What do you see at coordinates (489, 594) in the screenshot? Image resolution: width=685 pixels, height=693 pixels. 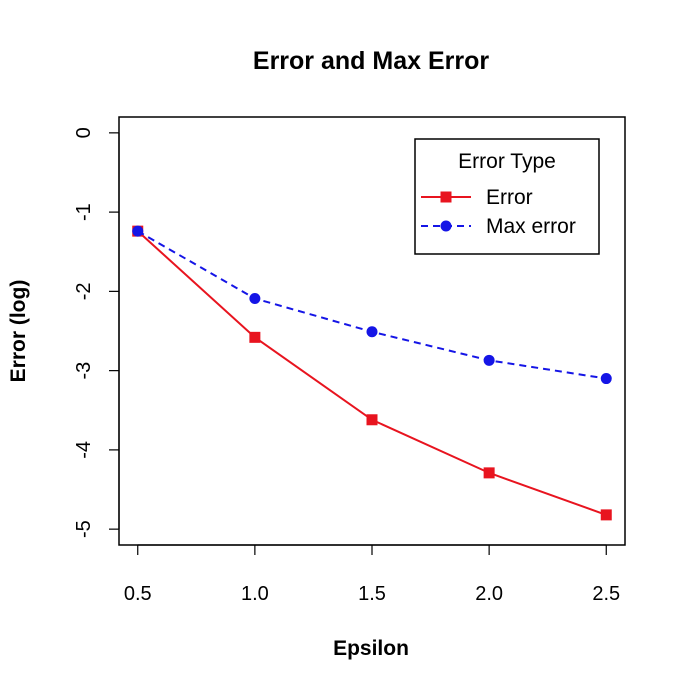 I see `x-tick-label: 2.0` at bounding box center [489, 594].